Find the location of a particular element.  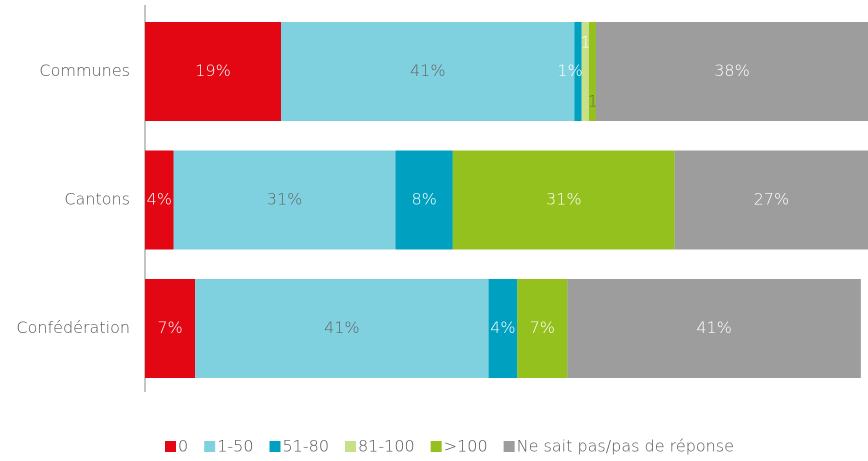

value-label: 38% is located at coordinates (732, 70).